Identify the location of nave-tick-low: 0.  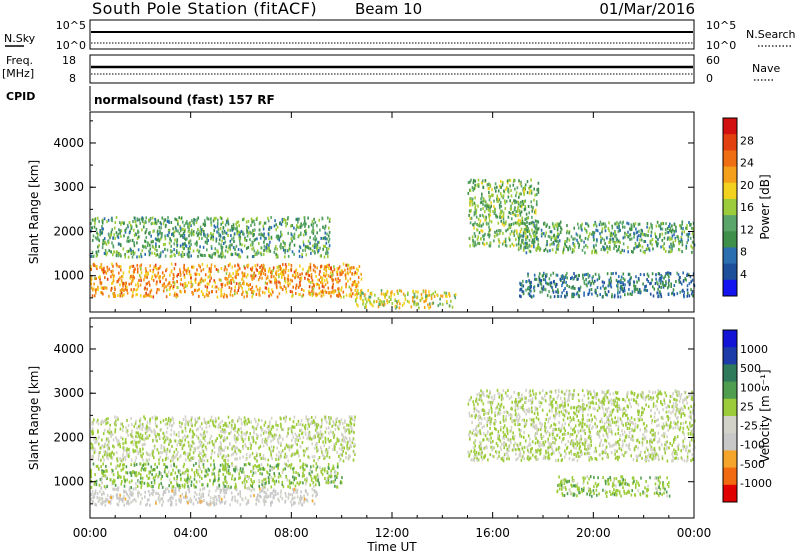
(709, 78).